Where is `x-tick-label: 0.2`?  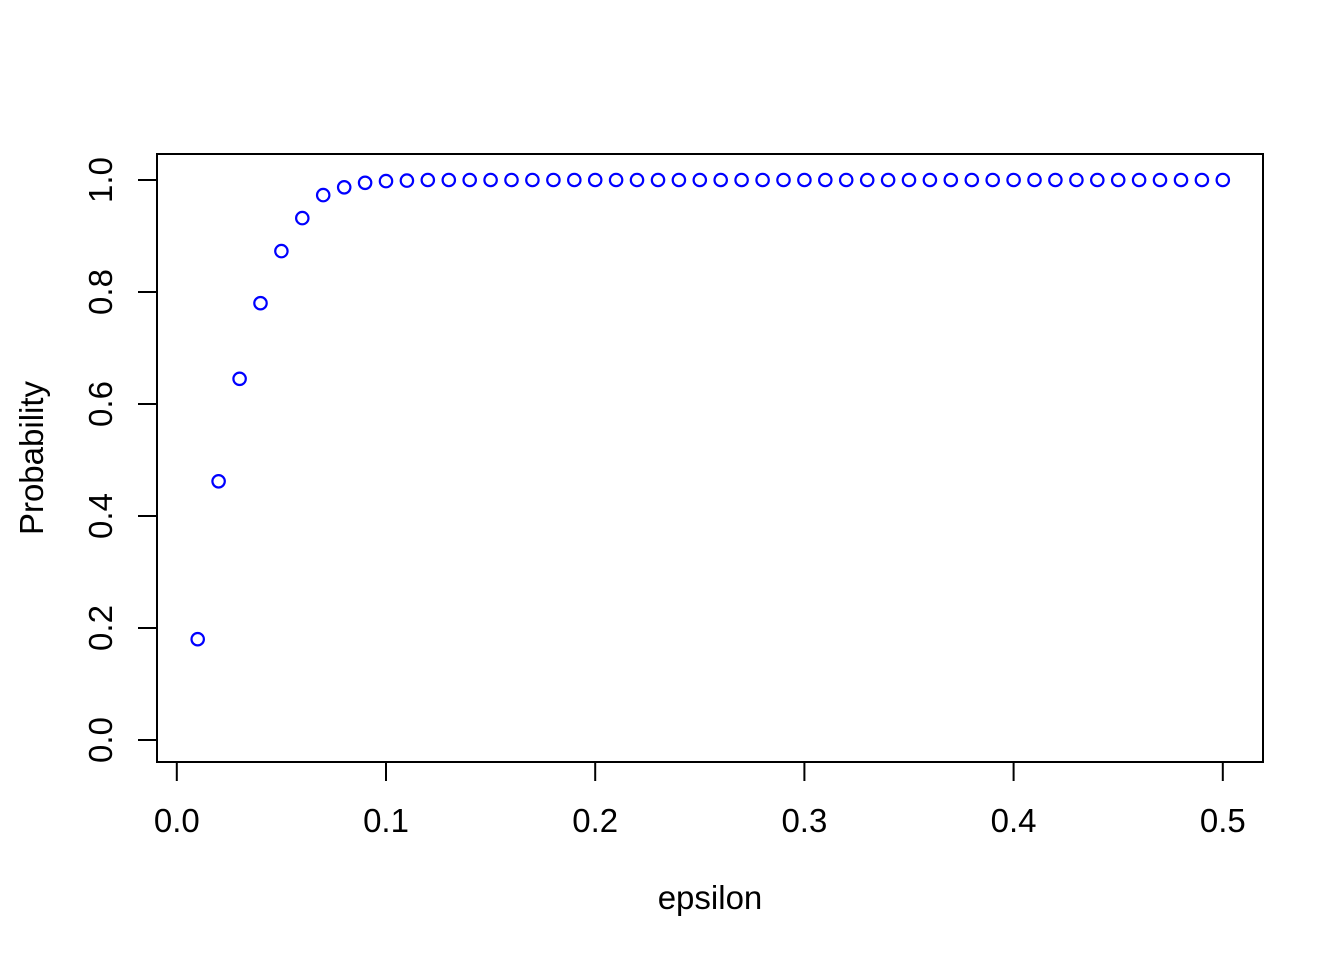 x-tick-label: 0.2 is located at coordinates (595, 820).